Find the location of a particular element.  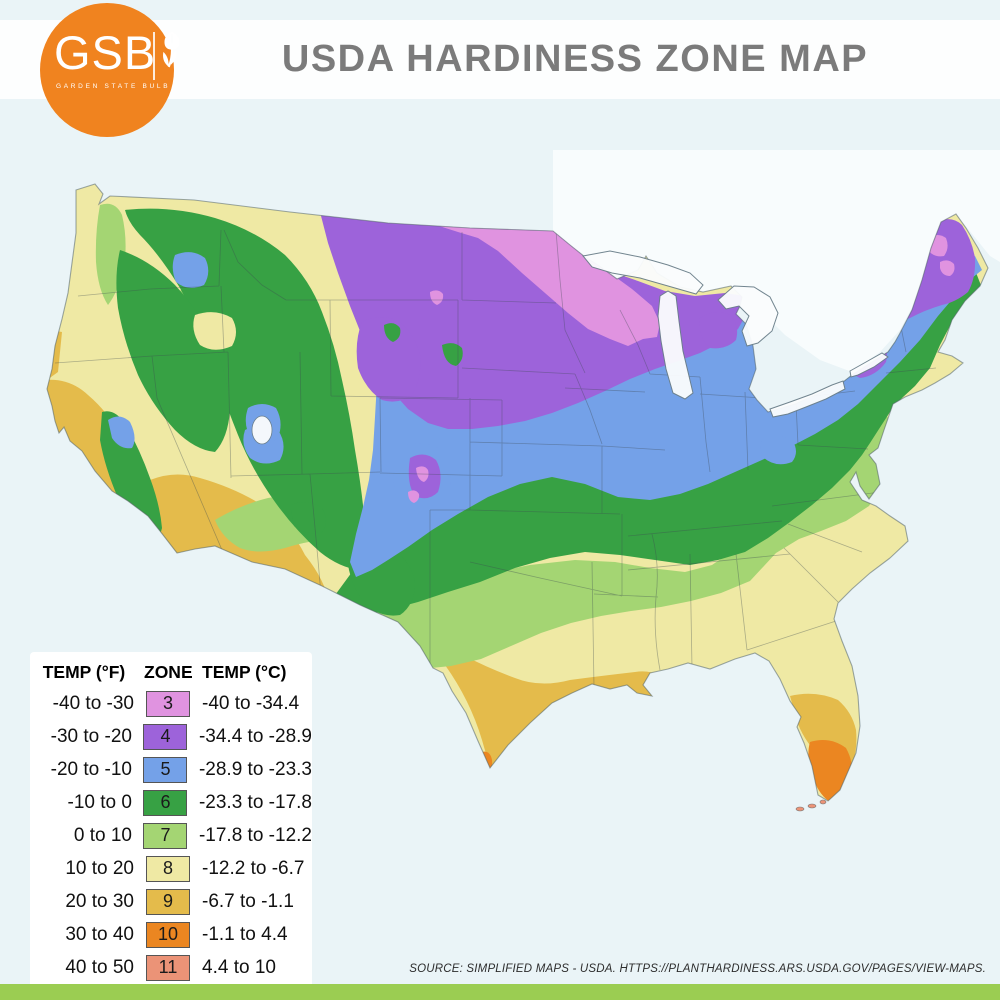

legend-header-temp-f: TEMP (°F) is located at coordinates (84, 671).